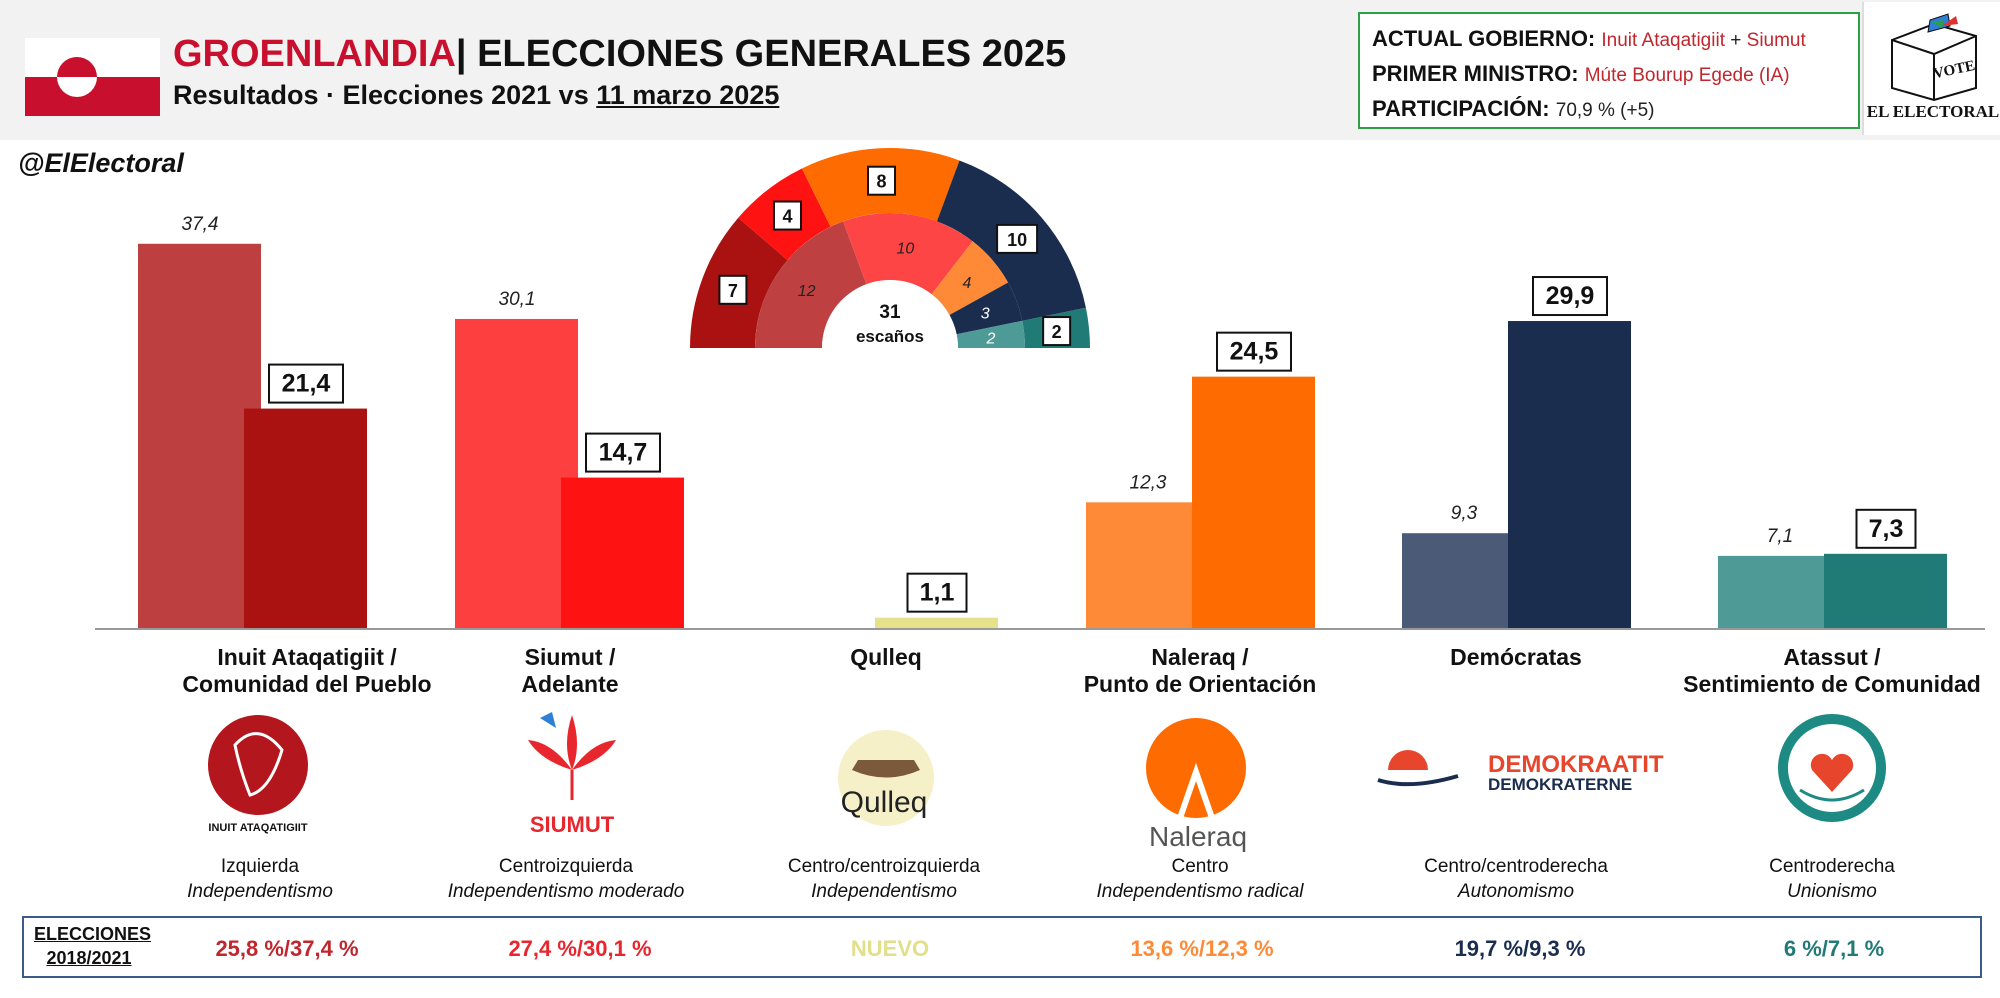 This screenshot has height=998, width=2000. I want to click on seats-2025-label: 10, so click(1017, 240).